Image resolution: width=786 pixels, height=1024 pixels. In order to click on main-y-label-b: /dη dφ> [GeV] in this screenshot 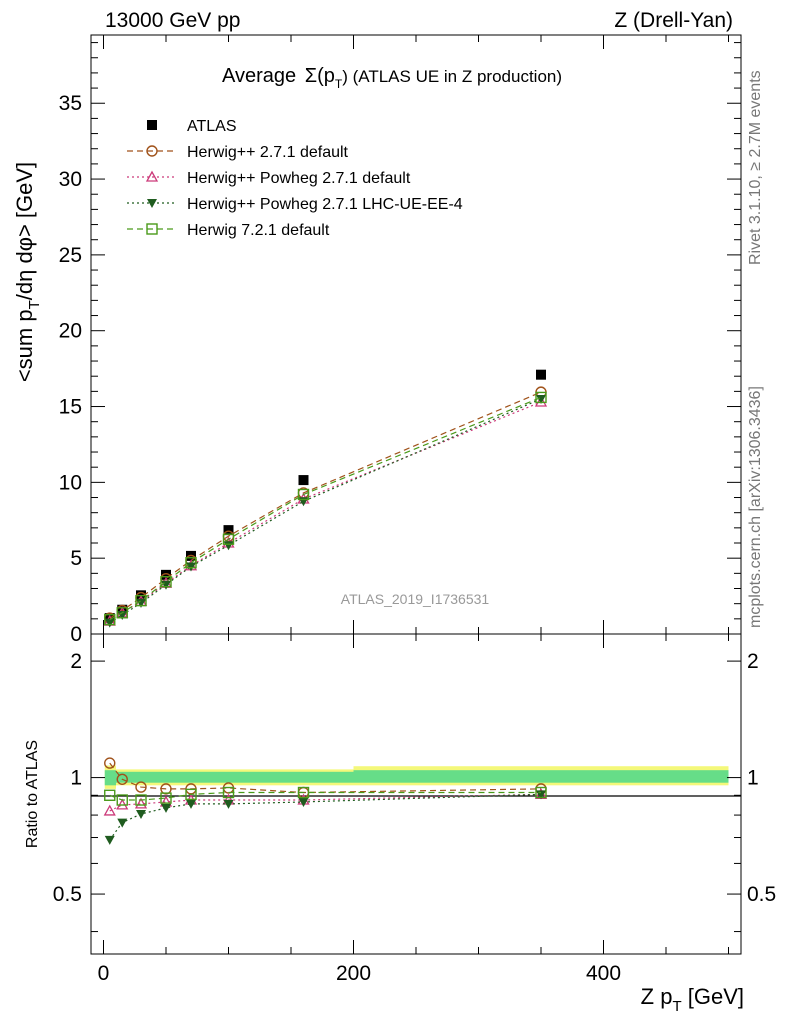, I will do `click(24, 231)`.